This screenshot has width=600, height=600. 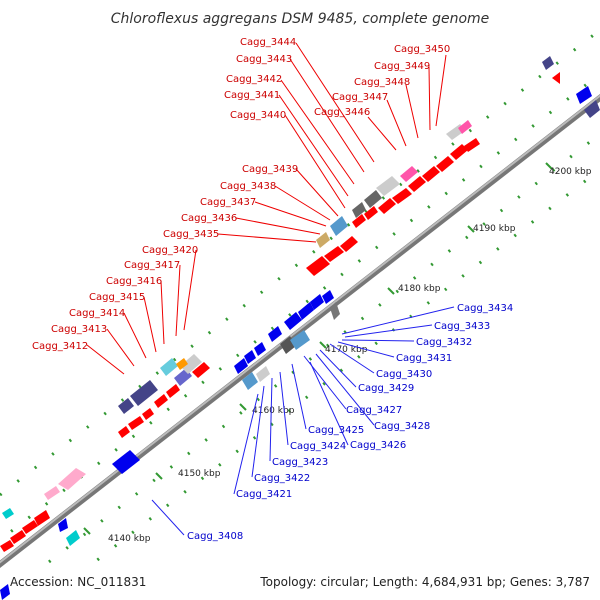 What do you see at coordinates (264, 59) in the screenshot?
I see `gene-label: Cagg_3443` at bounding box center [264, 59].